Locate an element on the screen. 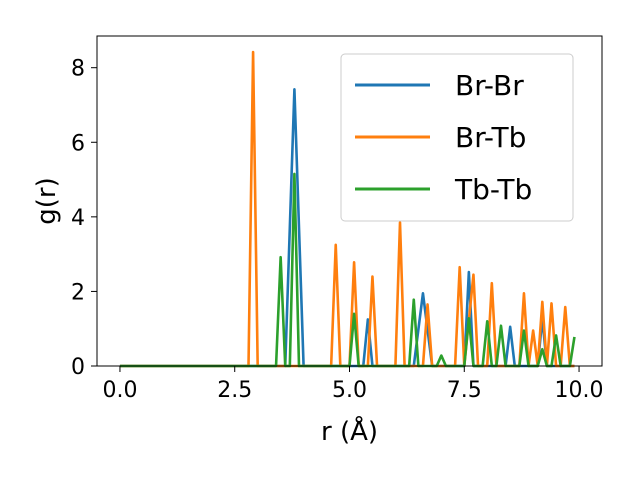 This screenshot has width=640, height=480. legend-box is located at coordinates (457, 137).